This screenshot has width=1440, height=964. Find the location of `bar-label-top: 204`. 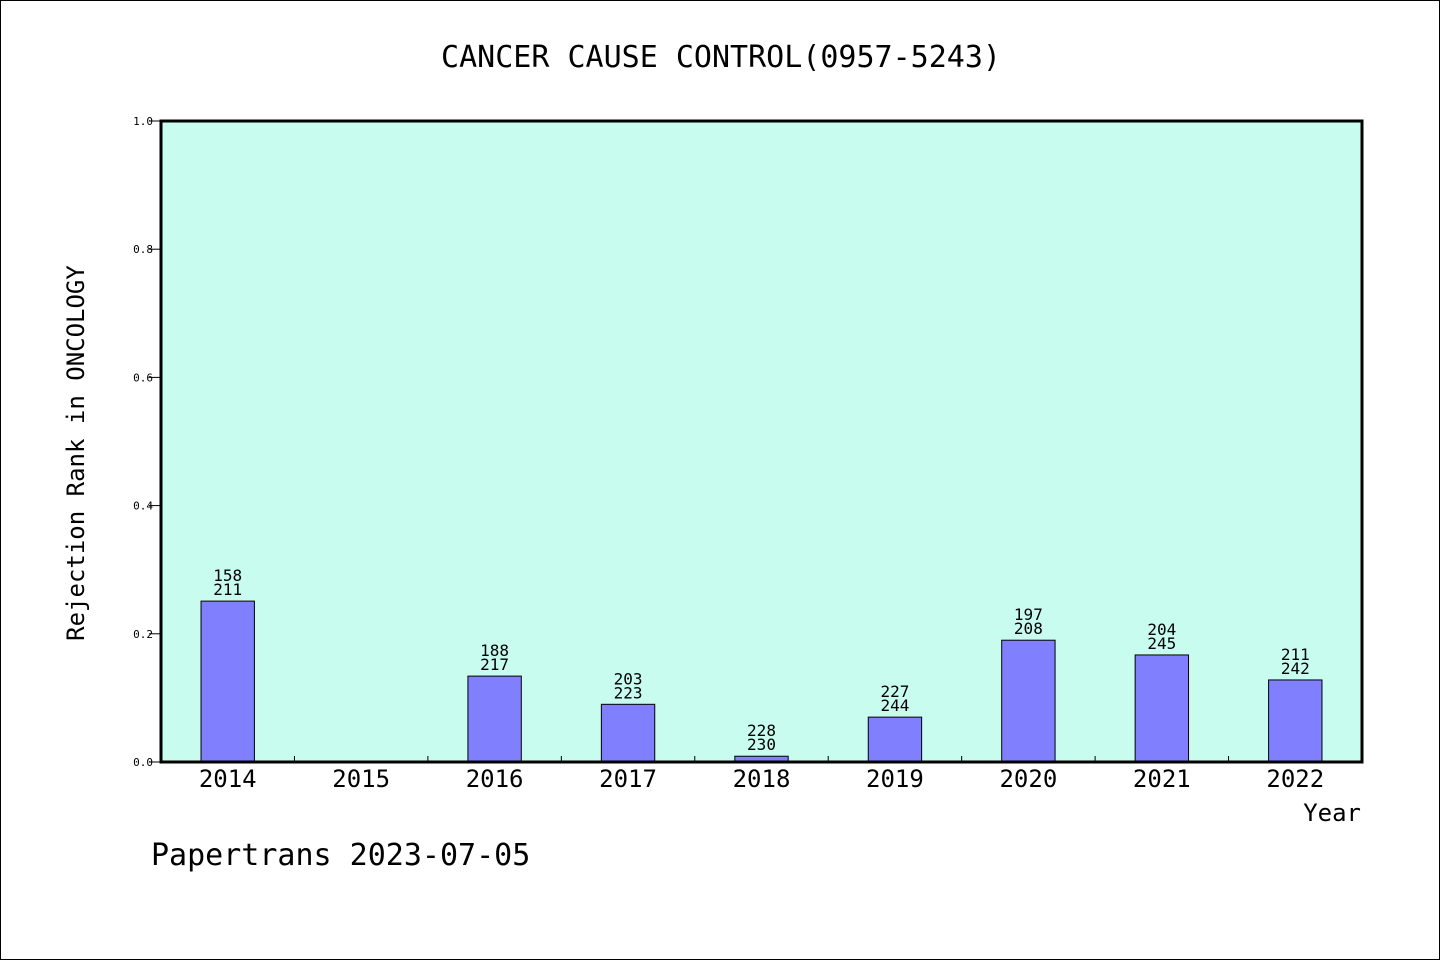

bar-label-top: 204 is located at coordinates (1161, 629).